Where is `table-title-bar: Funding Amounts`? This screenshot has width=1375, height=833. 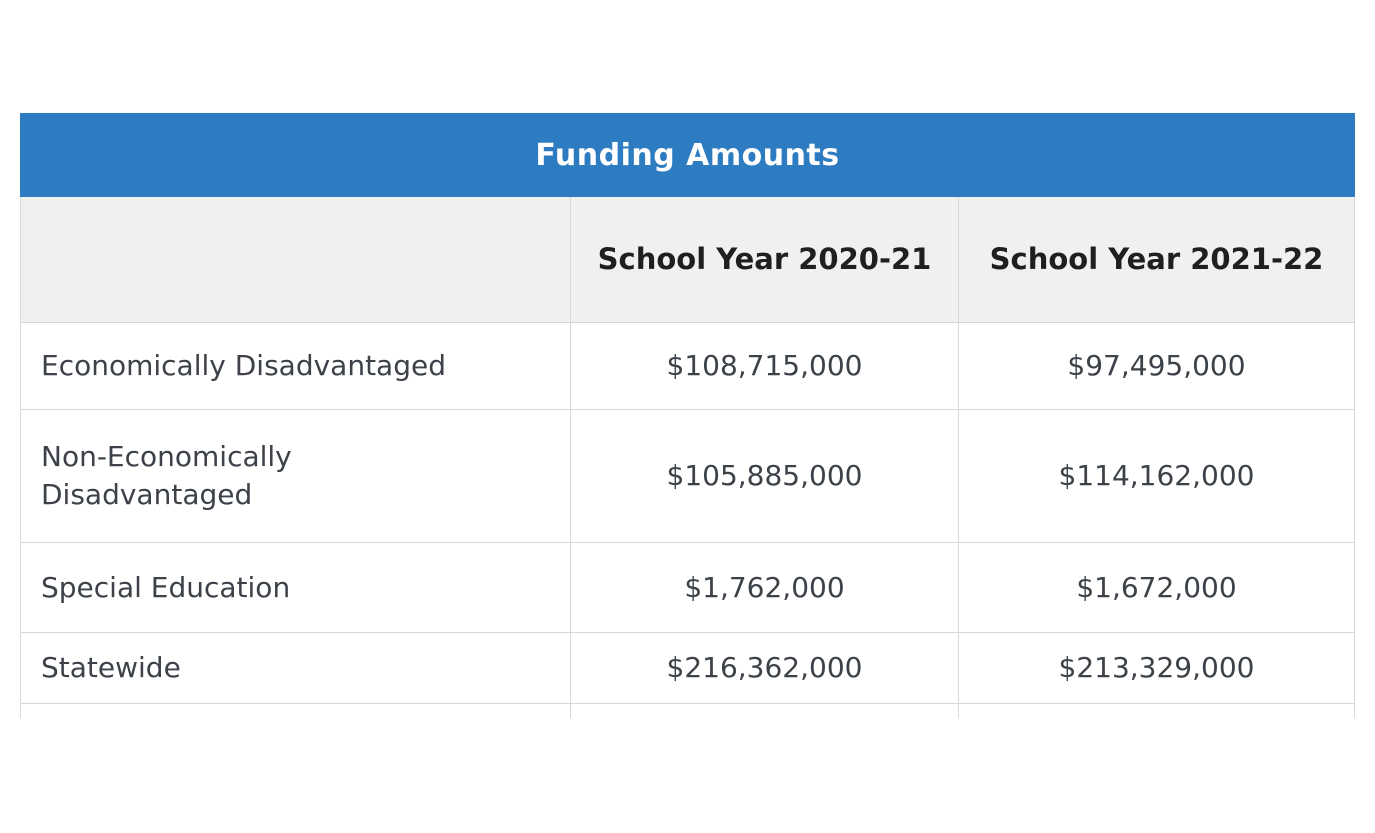 table-title-bar: Funding Amounts is located at coordinates (687, 155).